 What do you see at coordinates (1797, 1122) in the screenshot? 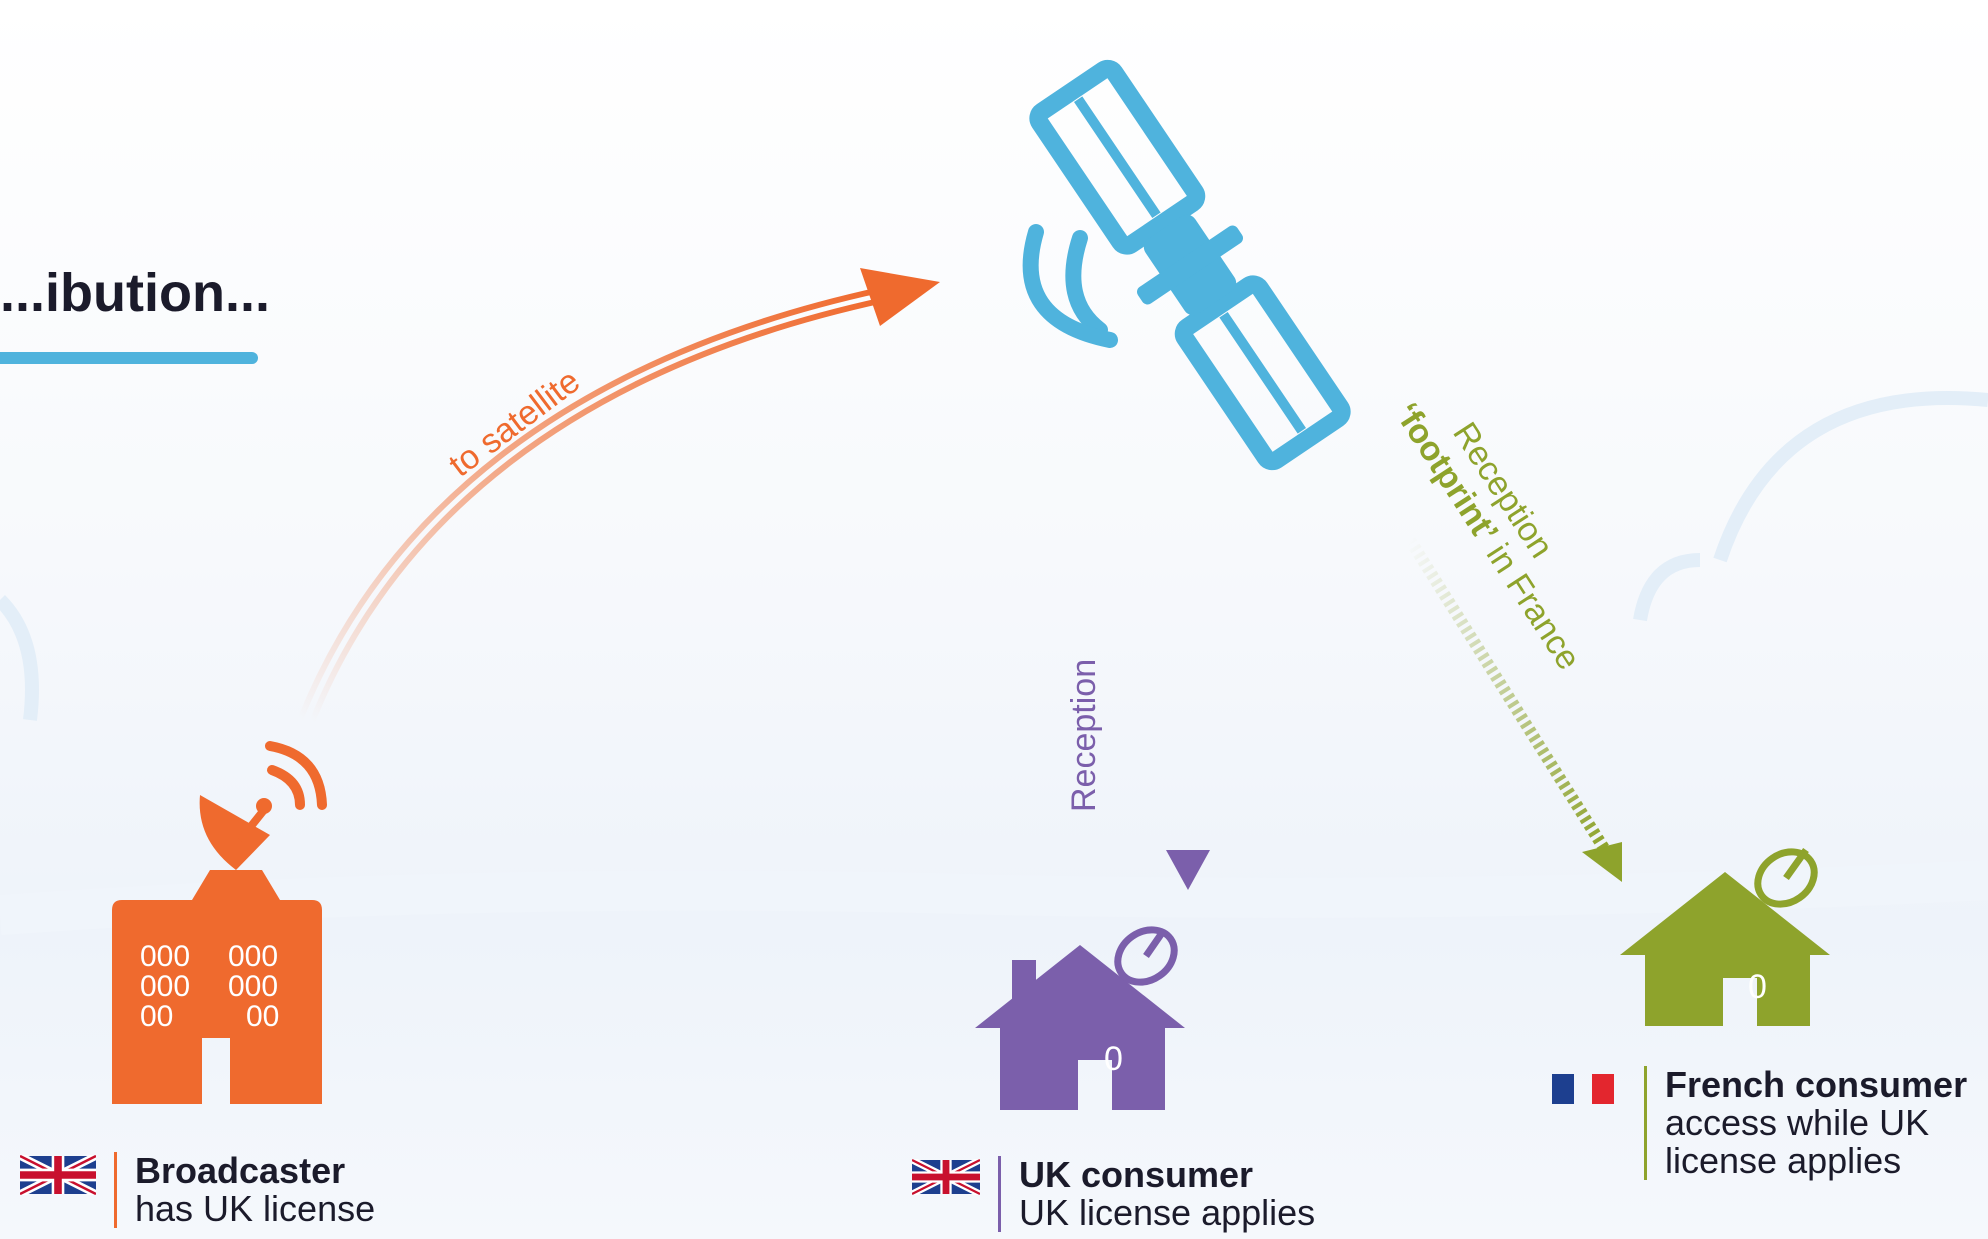
I see `french-consumer-subtitle-line1: access while UK` at bounding box center [1797, 1122].